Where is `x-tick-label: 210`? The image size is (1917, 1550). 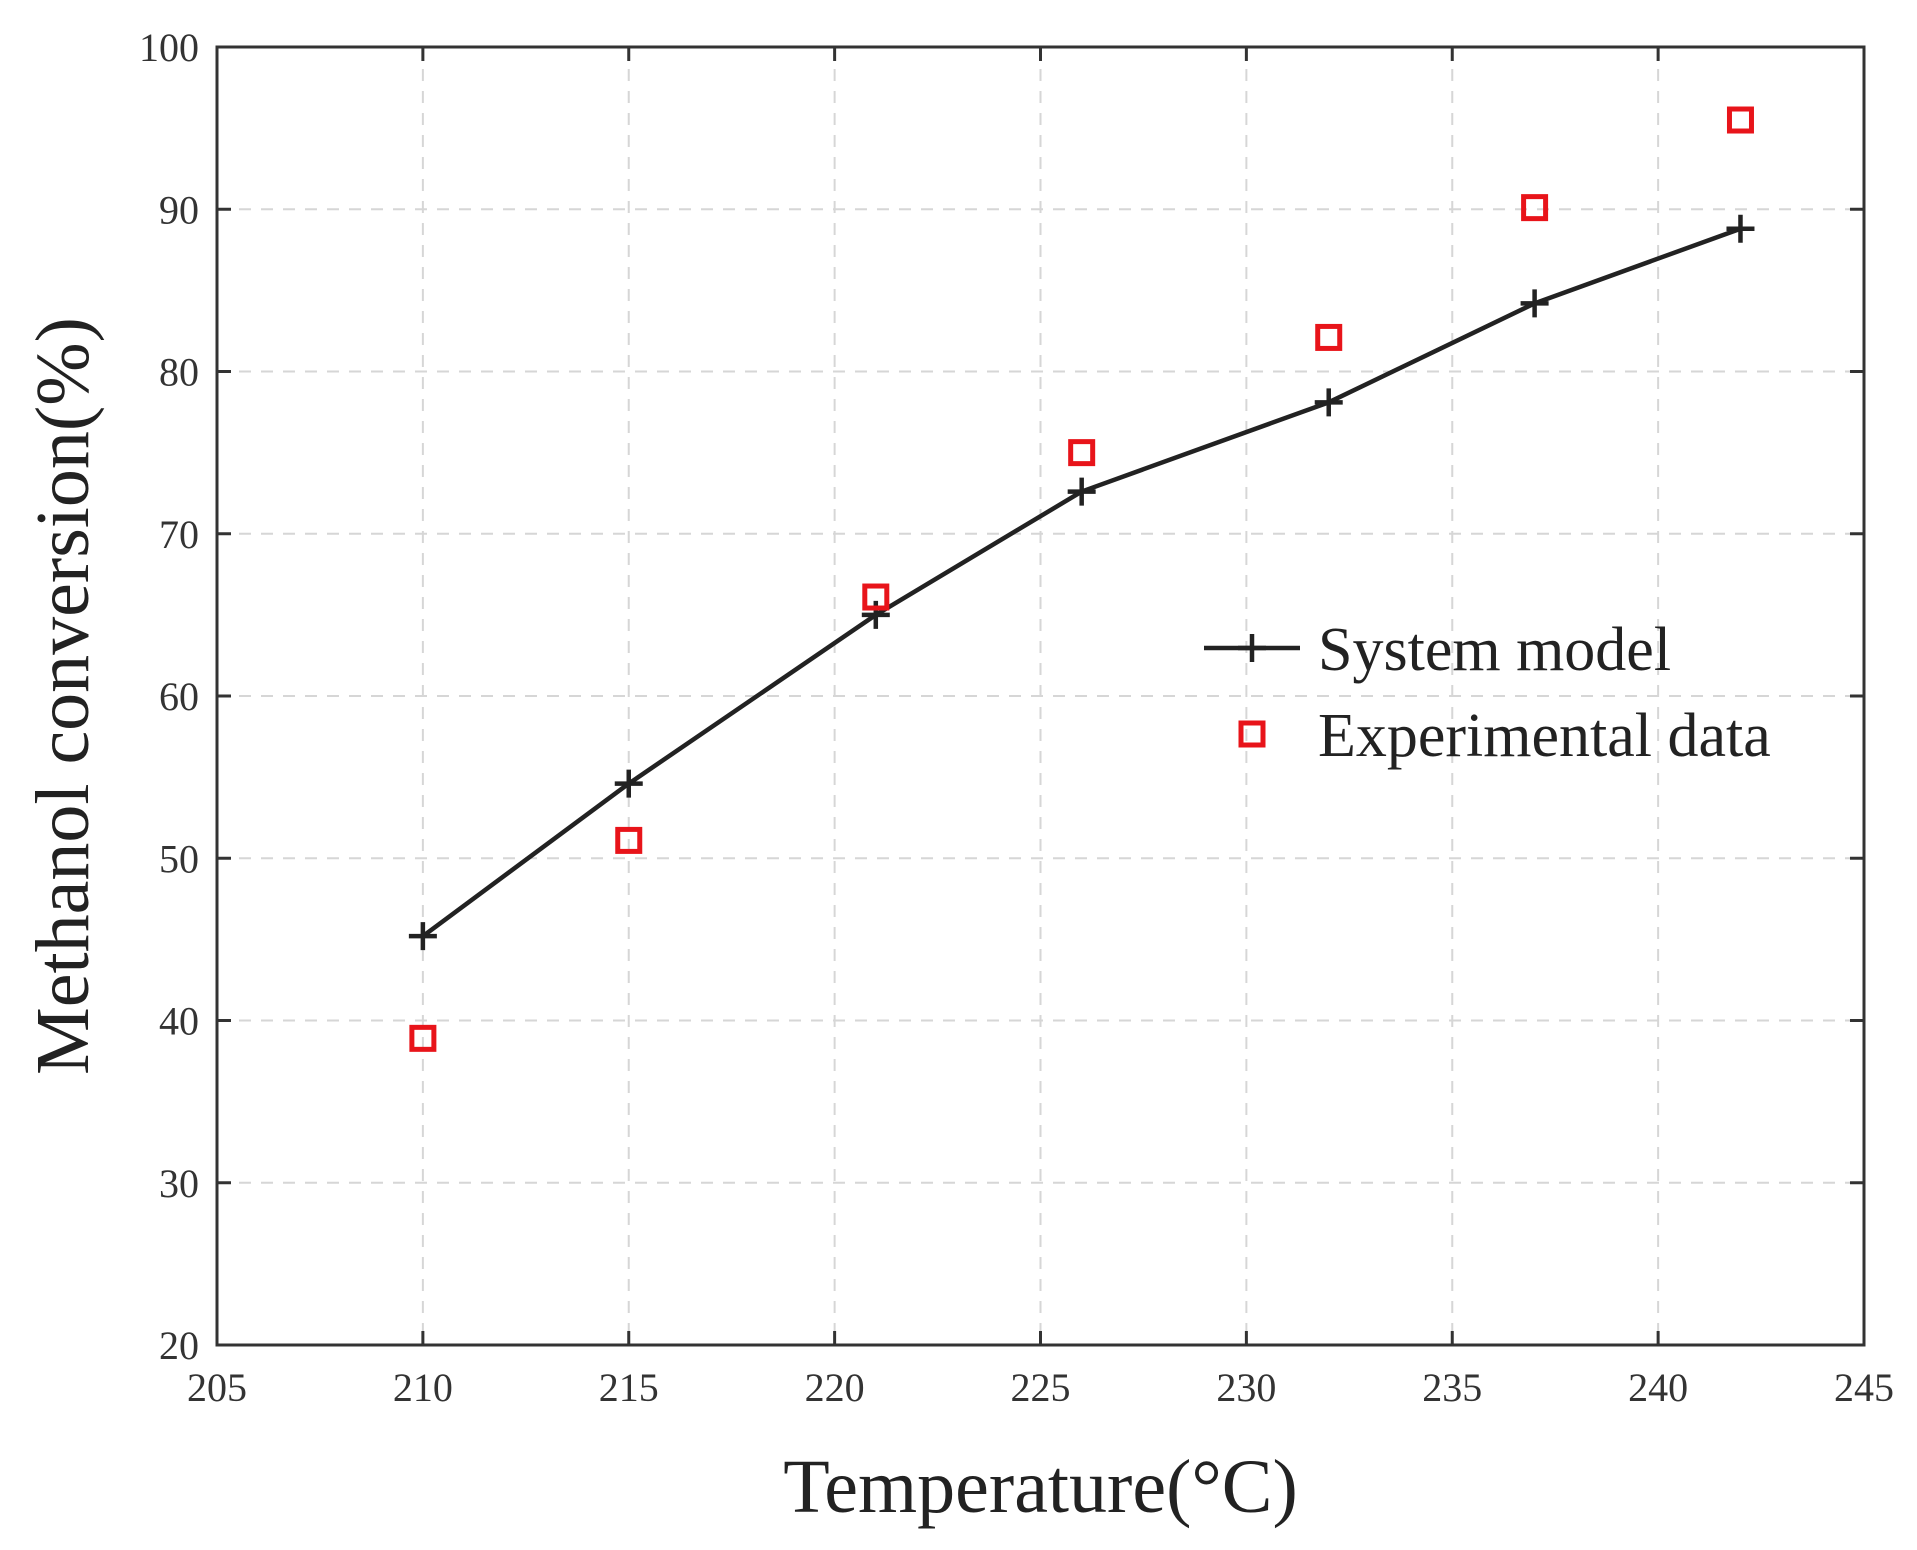
x-tick-label: 210 is located at coordinates (423, 1387).